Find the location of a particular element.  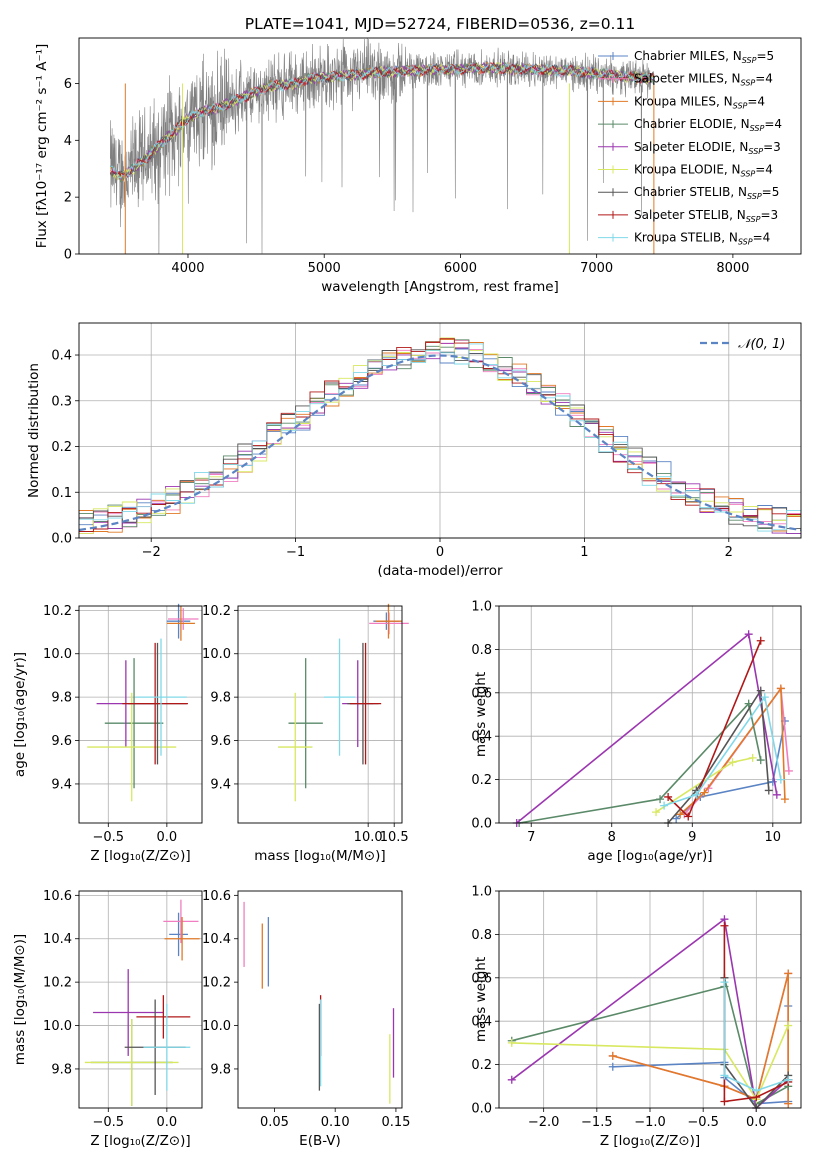

legend-label-0: Chabrier MILES, NSSP=5 is located at coordinates (704, 57).